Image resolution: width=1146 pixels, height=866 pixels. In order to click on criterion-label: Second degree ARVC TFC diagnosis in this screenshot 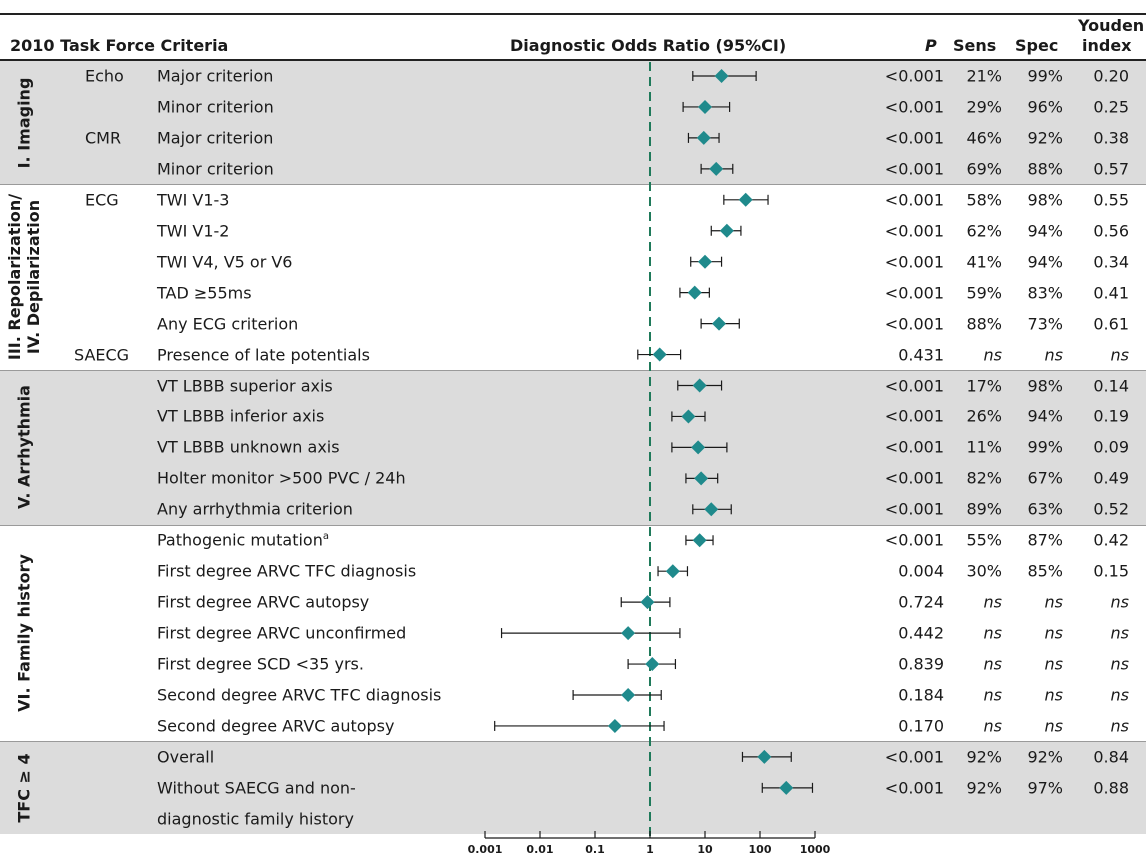, I will do `click(299, 695)`.